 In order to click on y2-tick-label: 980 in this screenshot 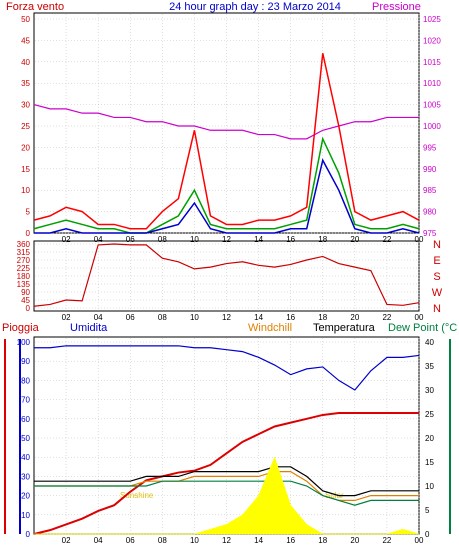, I will do `click(430, 212)`.